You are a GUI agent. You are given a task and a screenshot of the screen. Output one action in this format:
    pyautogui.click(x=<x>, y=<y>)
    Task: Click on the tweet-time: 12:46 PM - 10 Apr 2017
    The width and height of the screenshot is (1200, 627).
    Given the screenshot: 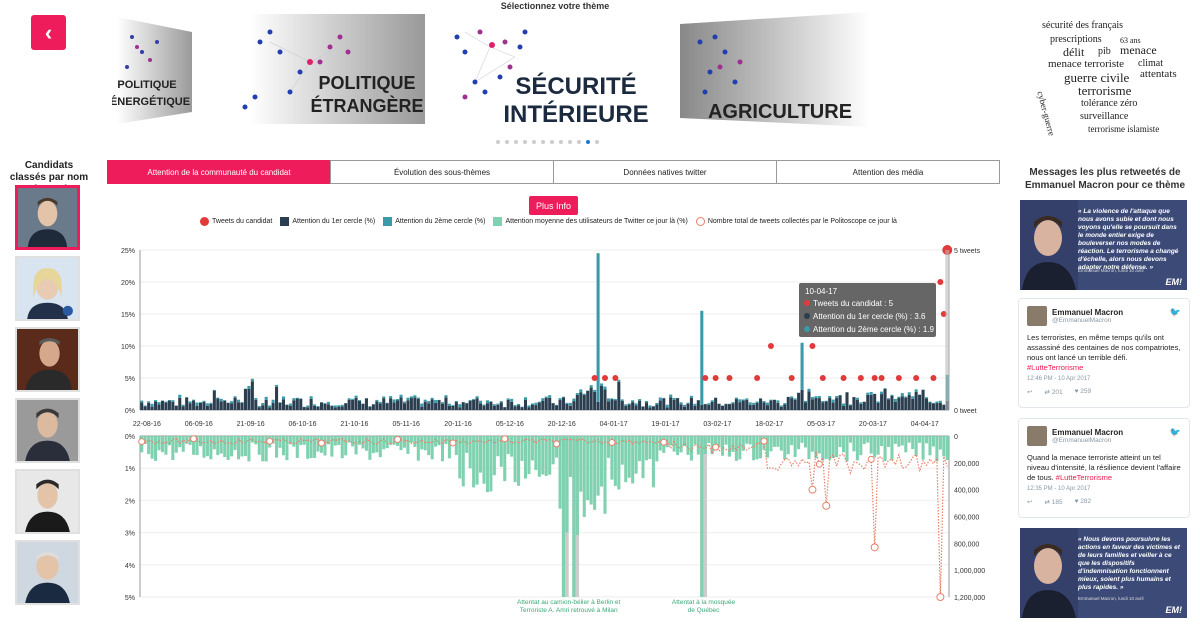 What is the action you would take?
    pyautogui.click(x=1059, y=379)
    